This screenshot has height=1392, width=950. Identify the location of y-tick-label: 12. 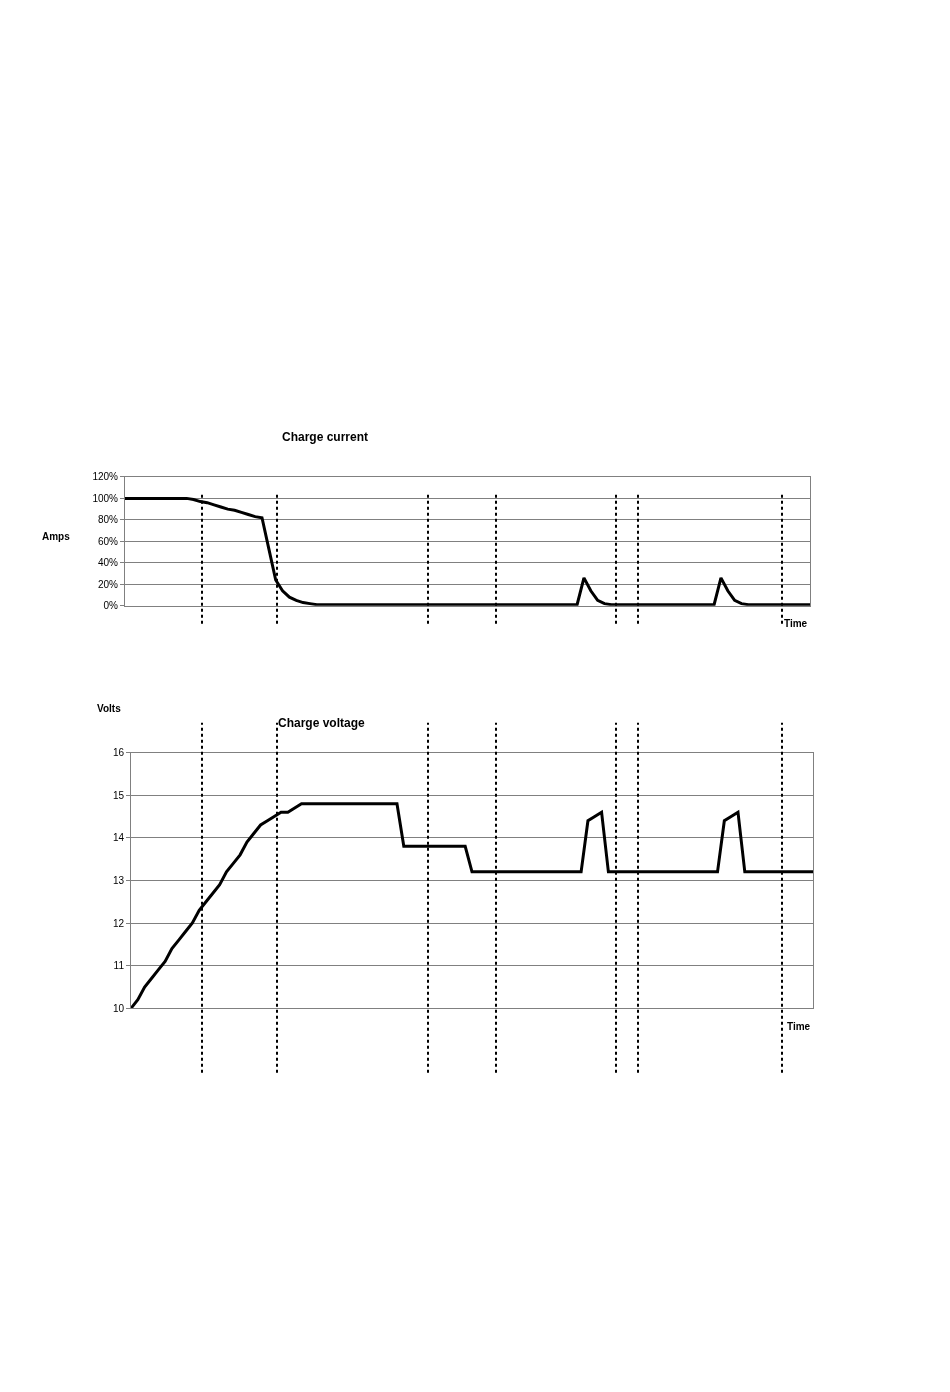
(118, 923).